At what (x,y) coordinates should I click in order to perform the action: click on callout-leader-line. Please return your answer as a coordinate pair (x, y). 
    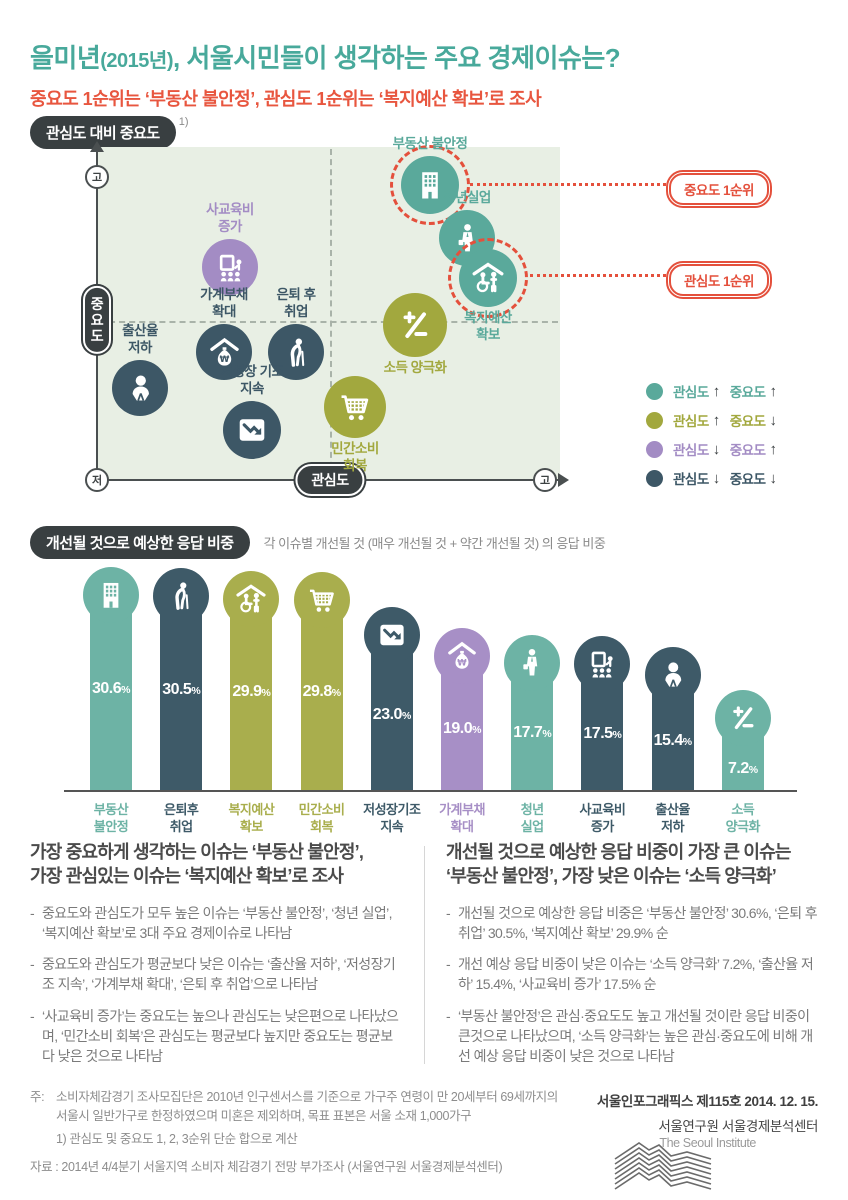
    Looking at the image, I should click on (568, 184).